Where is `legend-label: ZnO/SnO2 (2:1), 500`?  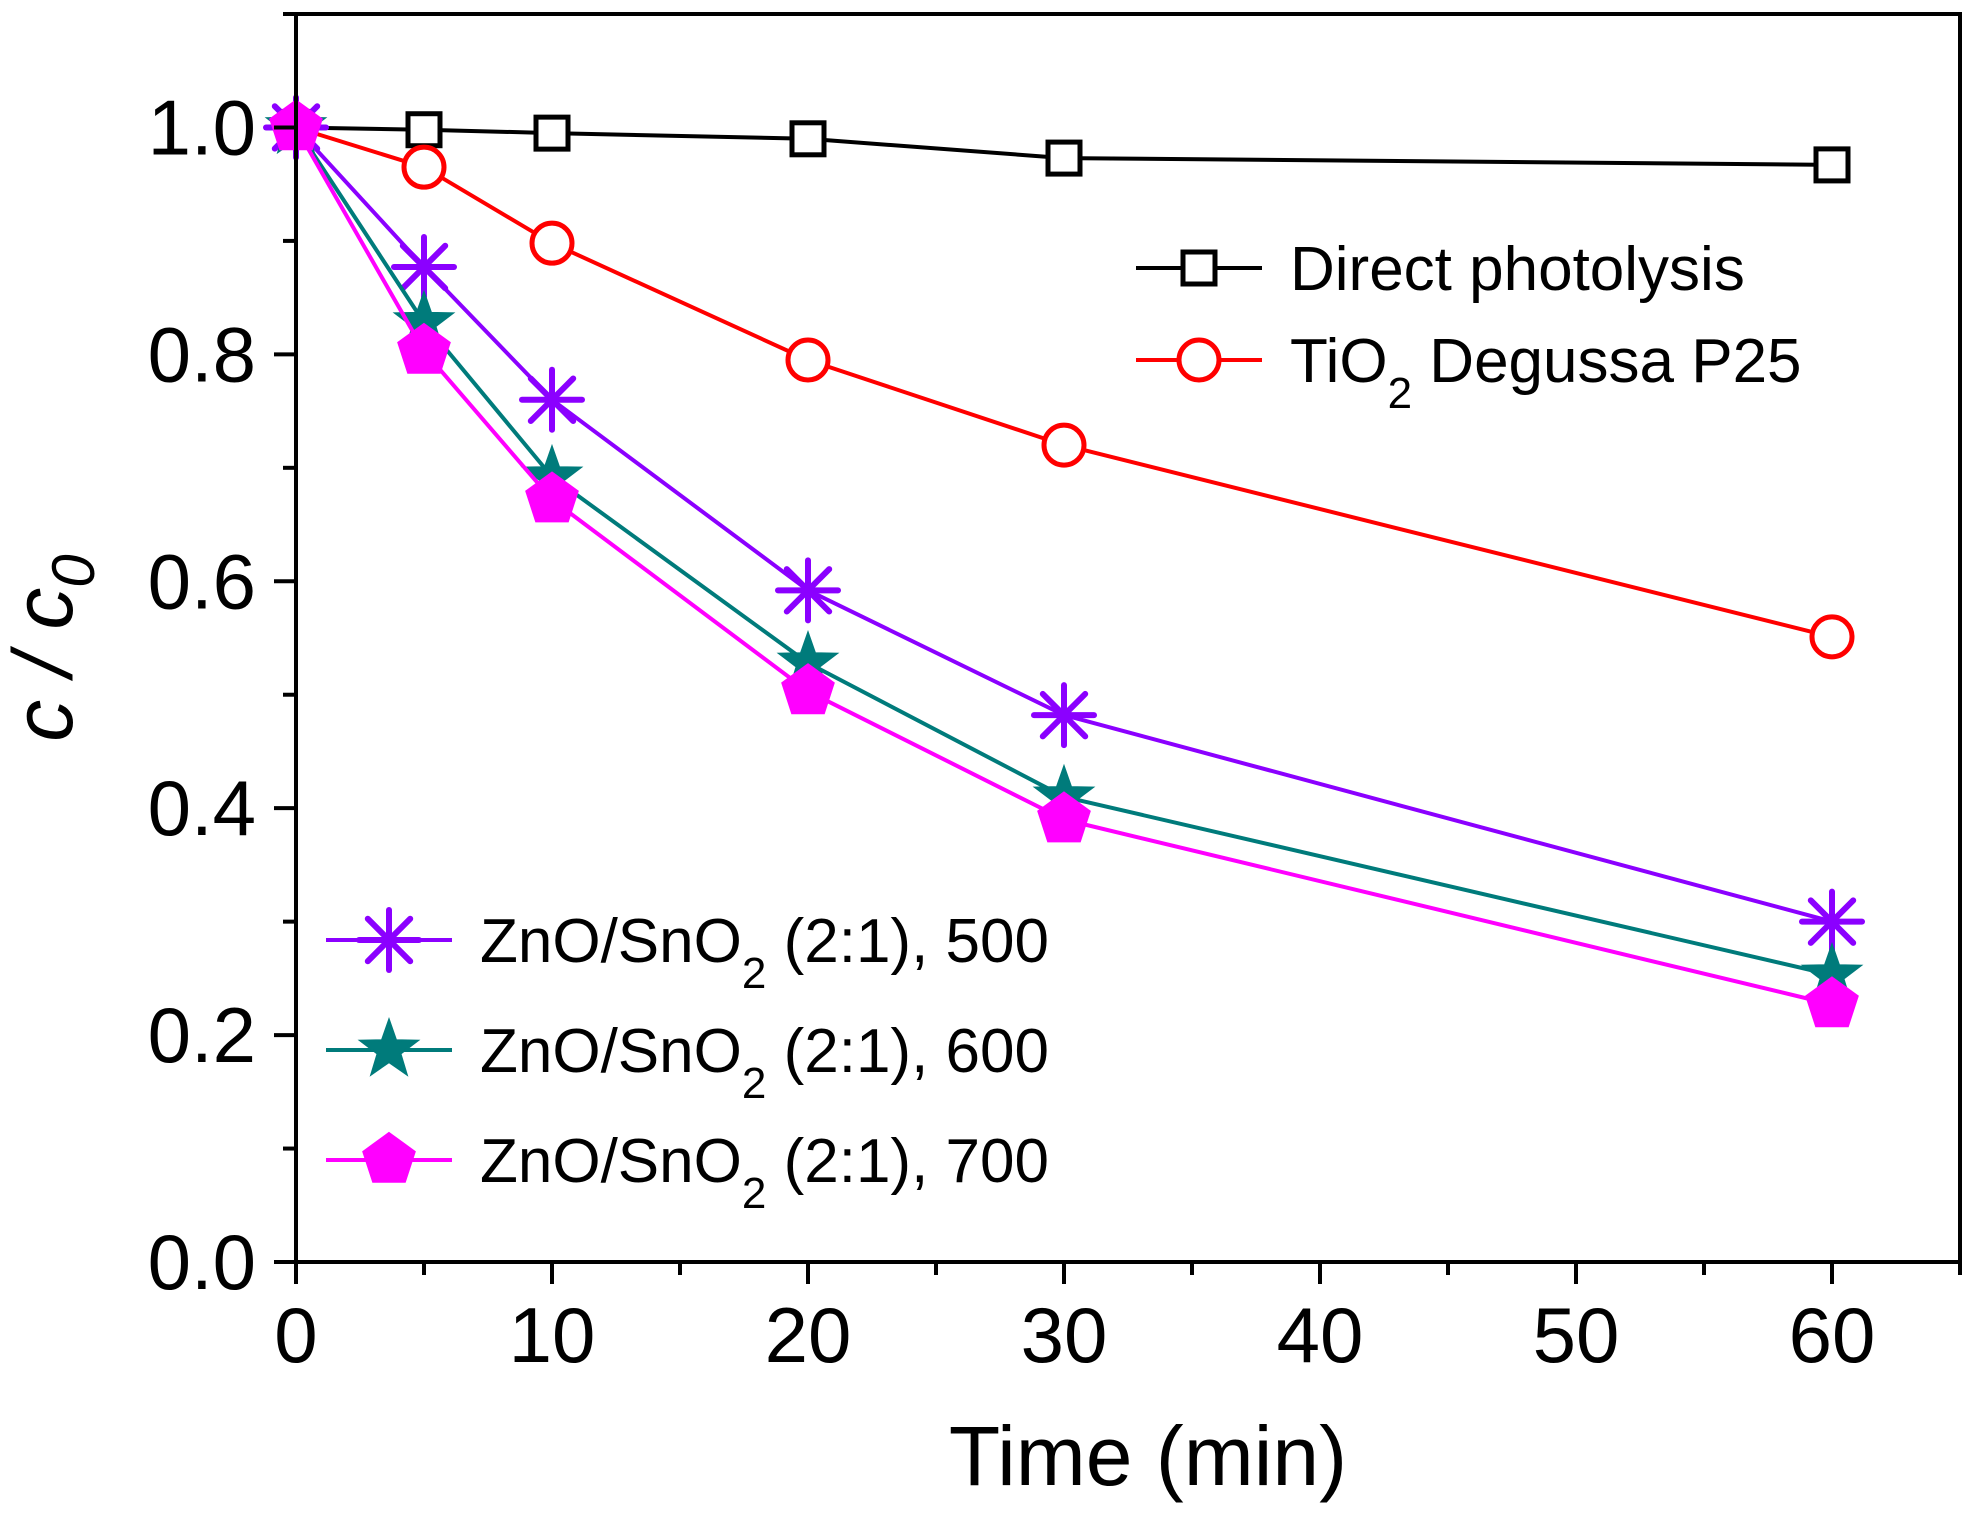
legend-label: ZnO/SnO2 (2:1), 500 is located at coordinates (764, 952).